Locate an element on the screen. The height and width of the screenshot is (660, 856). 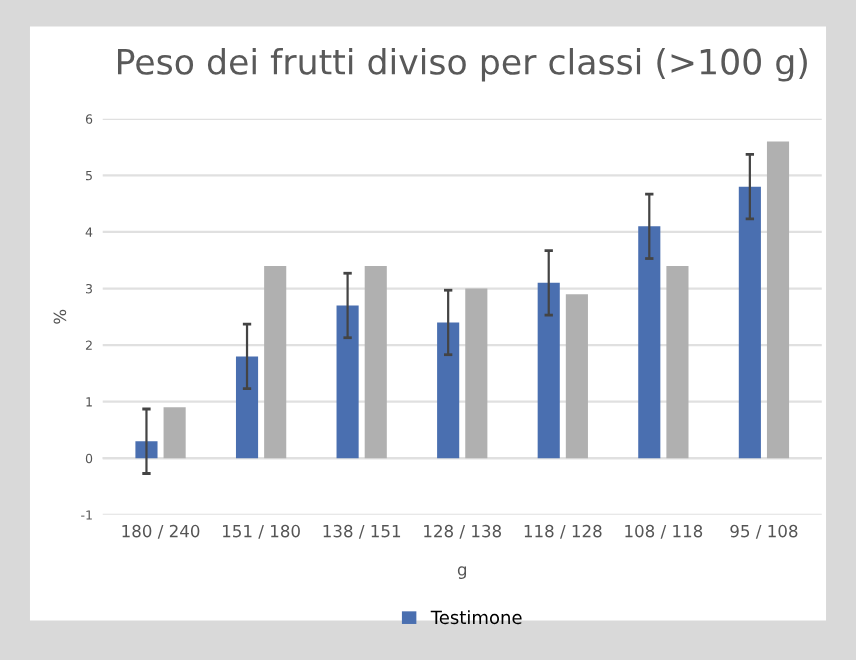
x-tick-label: 151 / 180 is located at coordinates (261, 531).